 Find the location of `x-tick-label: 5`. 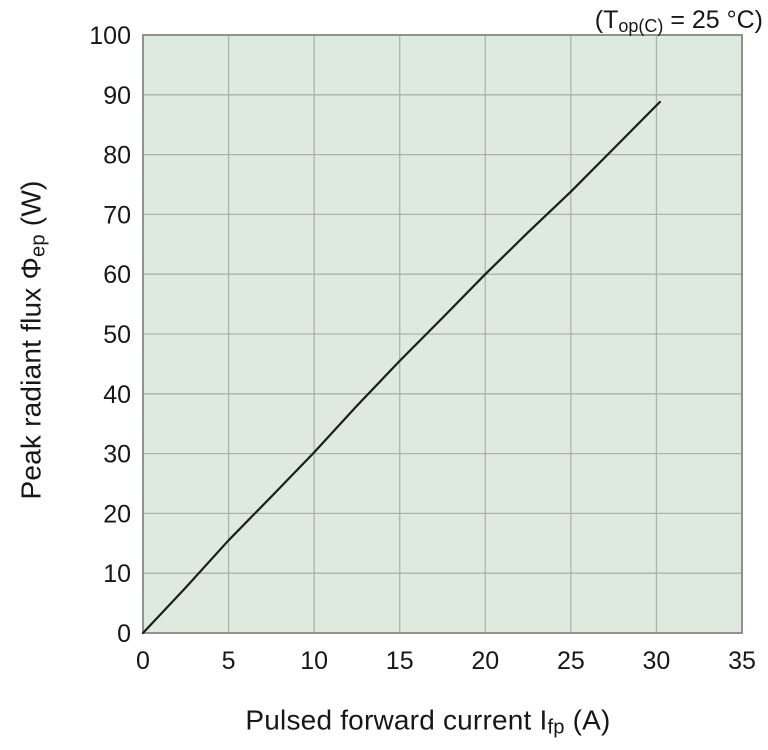

x-tick-label: 5 is located at coordinates (229, 661).